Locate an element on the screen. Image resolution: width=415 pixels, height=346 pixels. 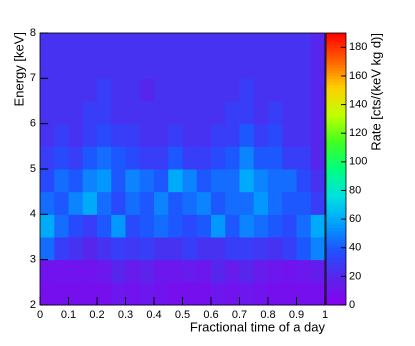
y-tick-label: 6 is located at coordinates (33, 124).